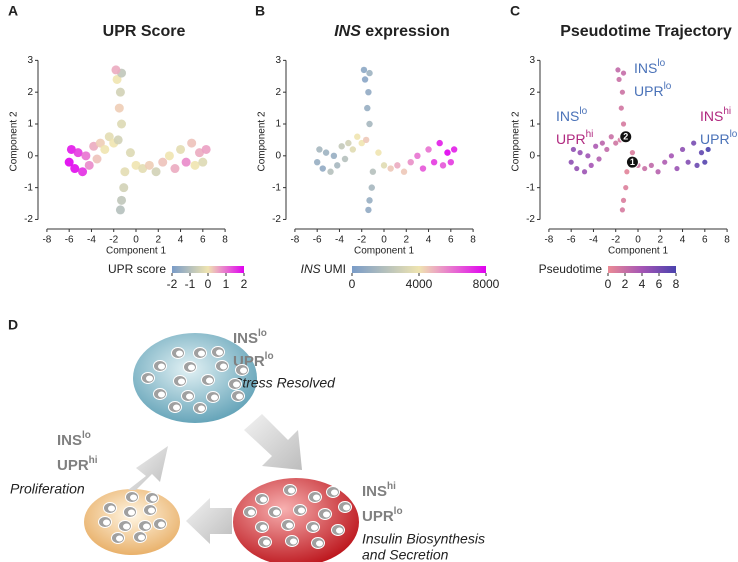 Image resolution: width=738 pixels, height=562 pixels. I want to click on colorbar-tick-label: 4, so click(642, 284).